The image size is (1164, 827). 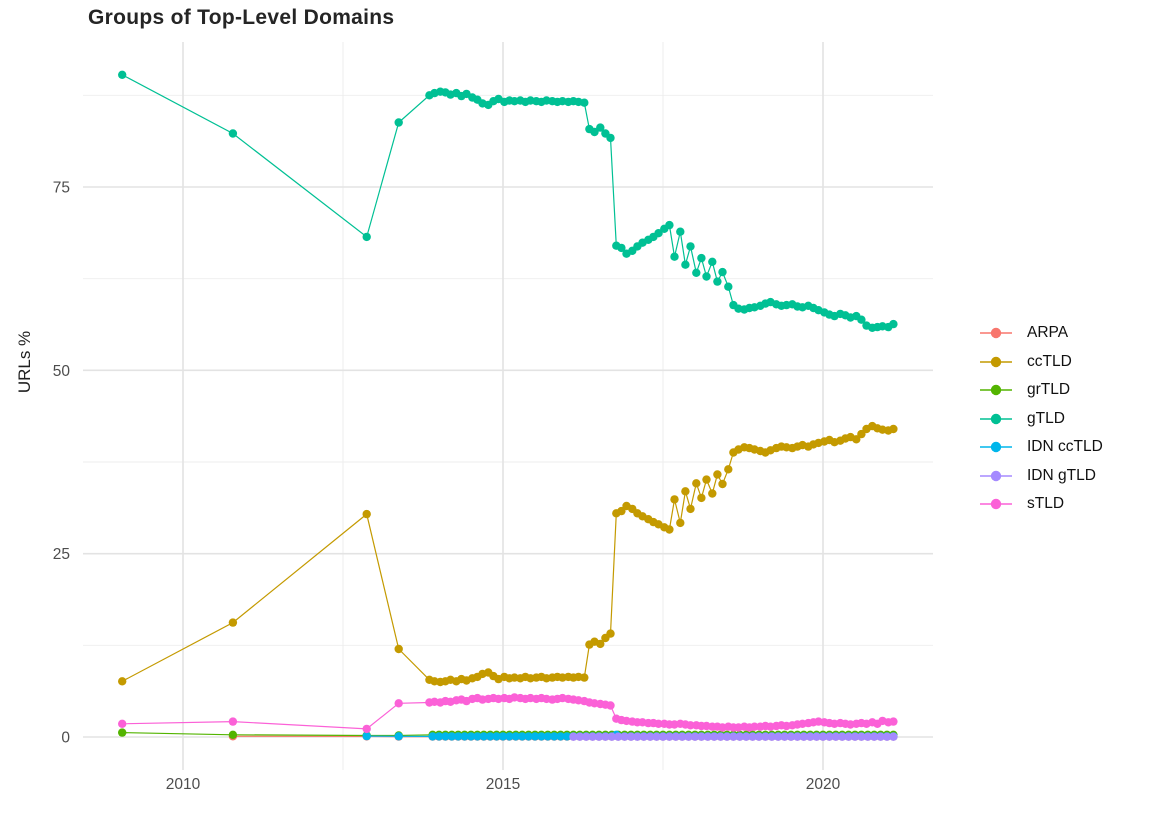 I want to click on idn-gtld-legend-marker-icon, so click(x=996, y=475).